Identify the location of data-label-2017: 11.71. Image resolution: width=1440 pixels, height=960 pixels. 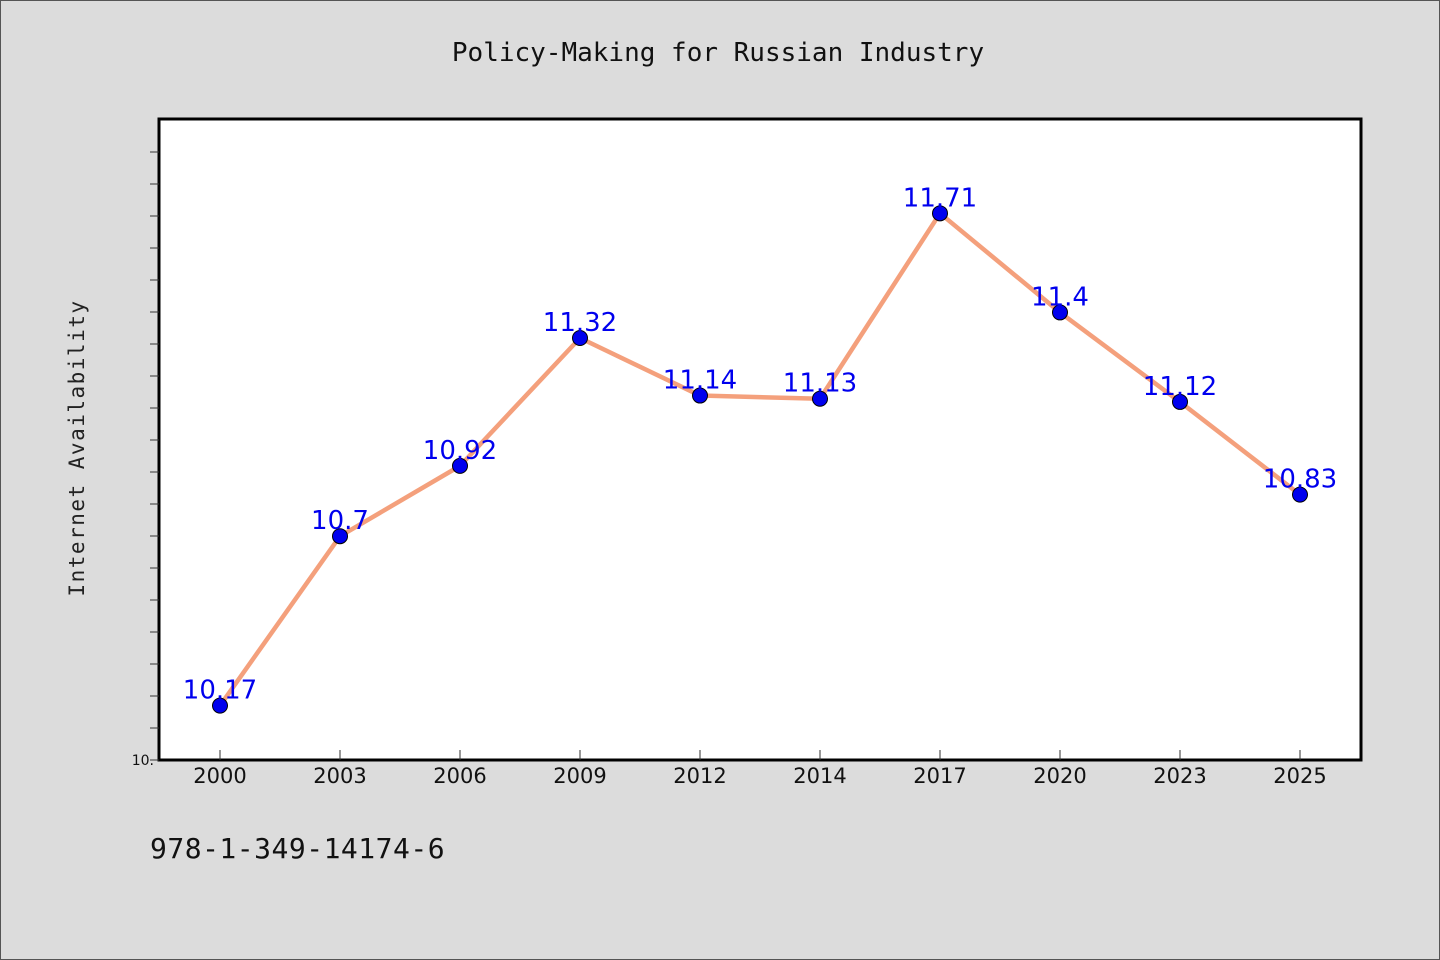
(940, 198).